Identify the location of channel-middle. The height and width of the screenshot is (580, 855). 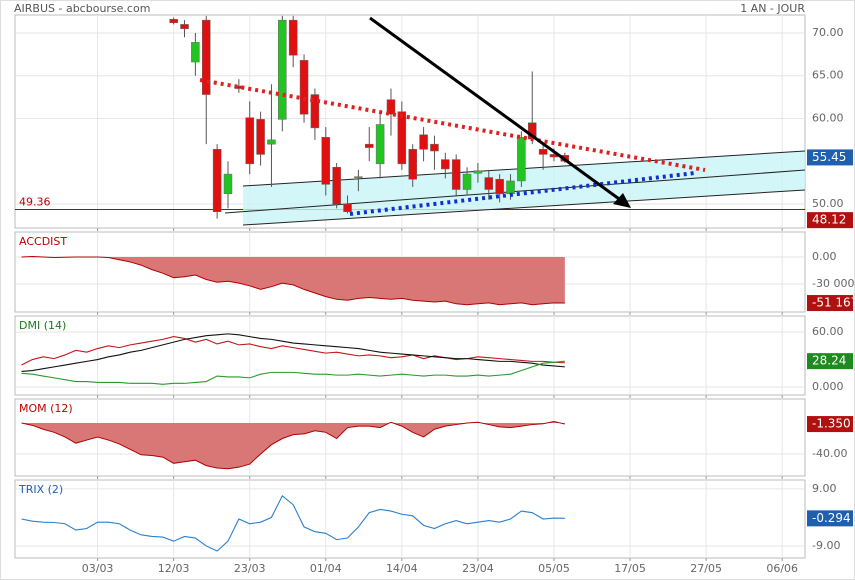
(514, 191).